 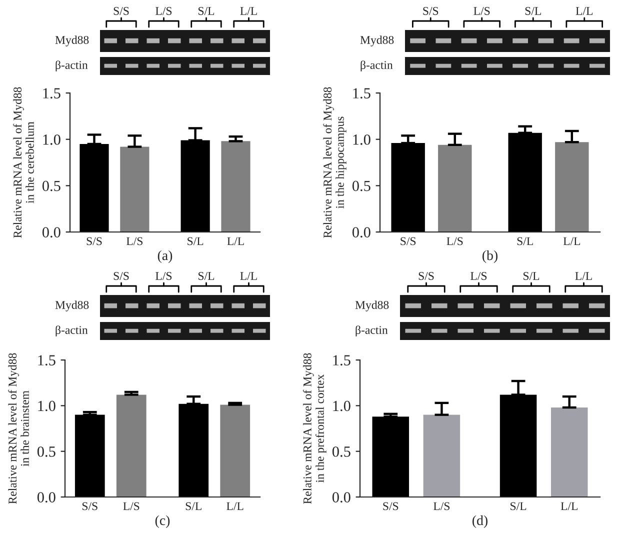 What do you see at coordinates (165, 256) in the screenshot?
I see `x-axis-title: (a)` at bounding box center [165, 256].